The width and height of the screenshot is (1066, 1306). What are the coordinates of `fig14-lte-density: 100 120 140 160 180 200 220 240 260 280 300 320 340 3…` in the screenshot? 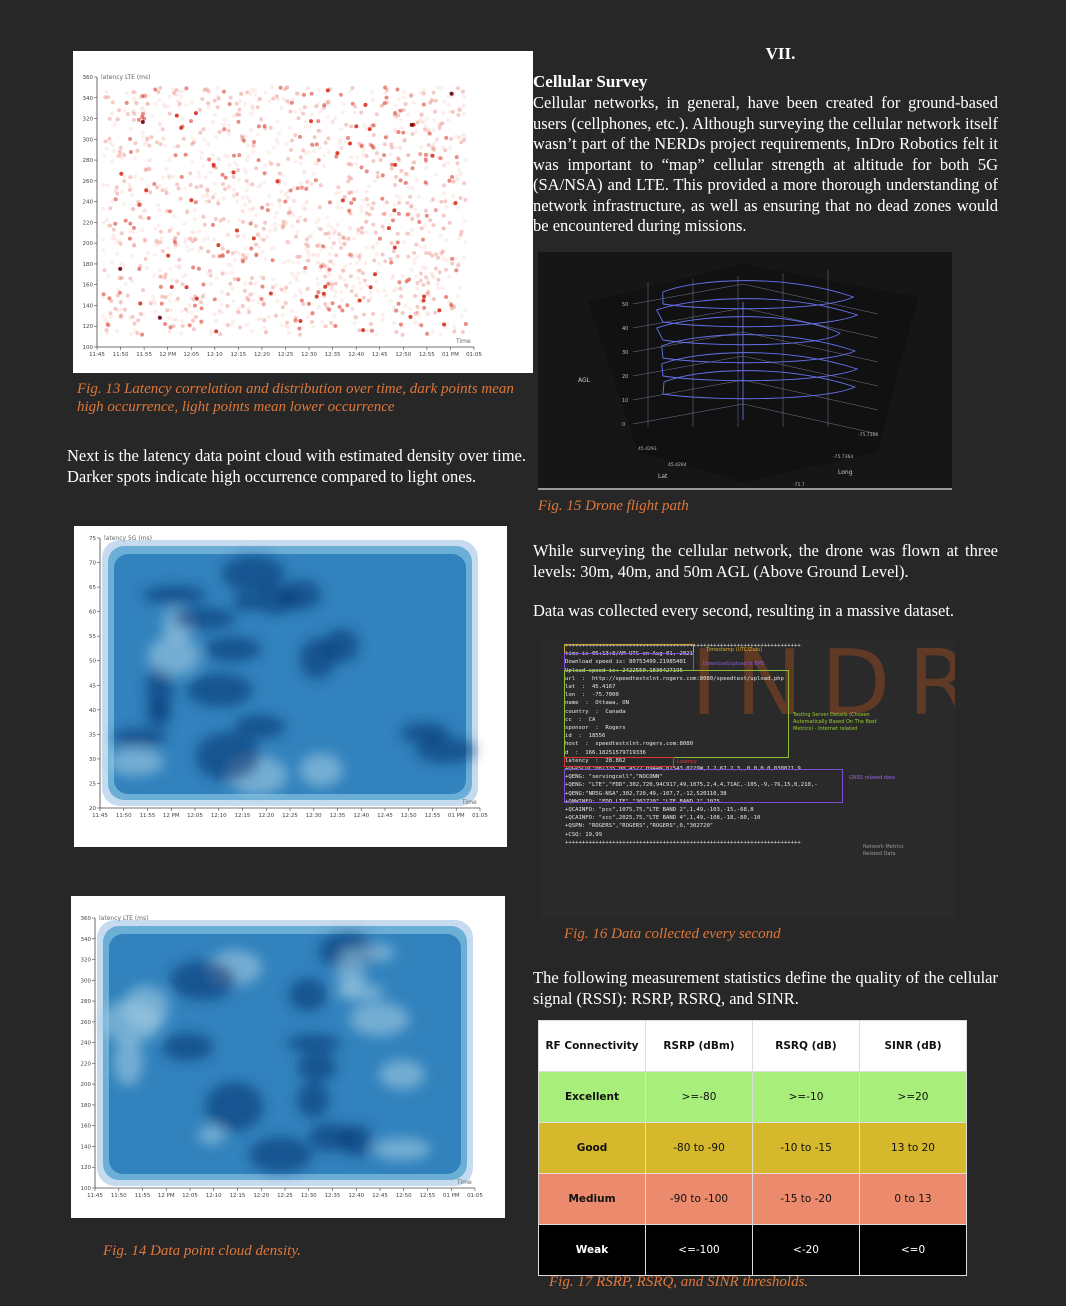 It's located at (288, 1057).